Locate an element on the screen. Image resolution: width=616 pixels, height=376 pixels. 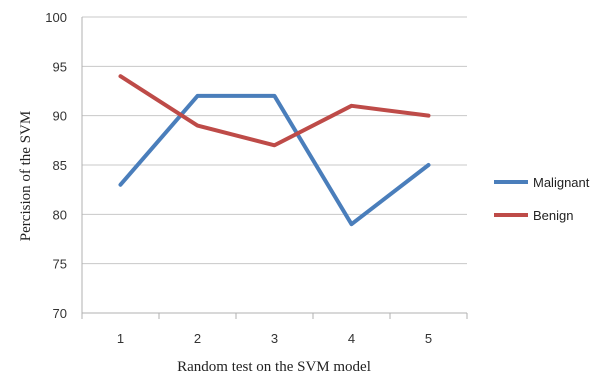
x-tick-label: 4 is located at coordinates (351, 338).